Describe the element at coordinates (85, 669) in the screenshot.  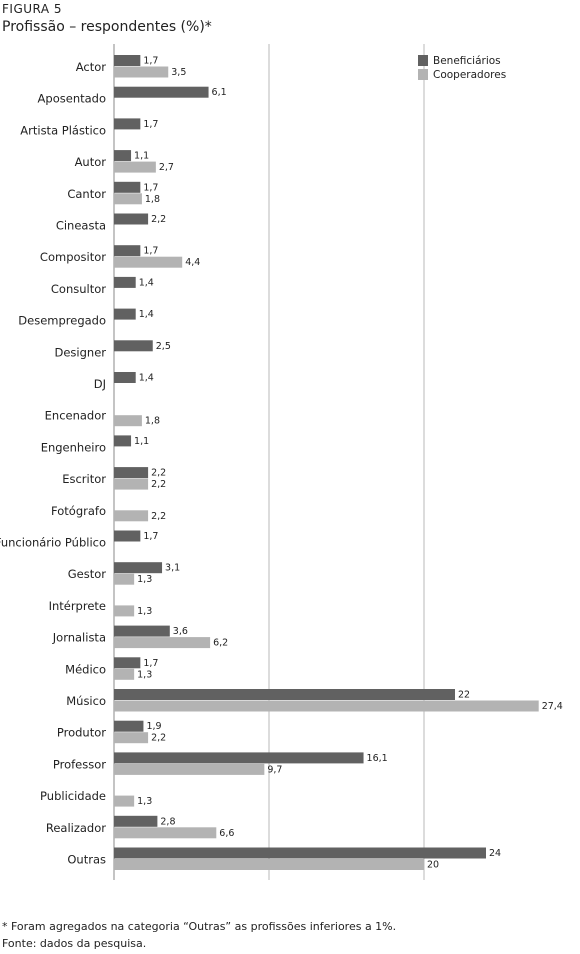
I see `category-label: Médico` at that location.